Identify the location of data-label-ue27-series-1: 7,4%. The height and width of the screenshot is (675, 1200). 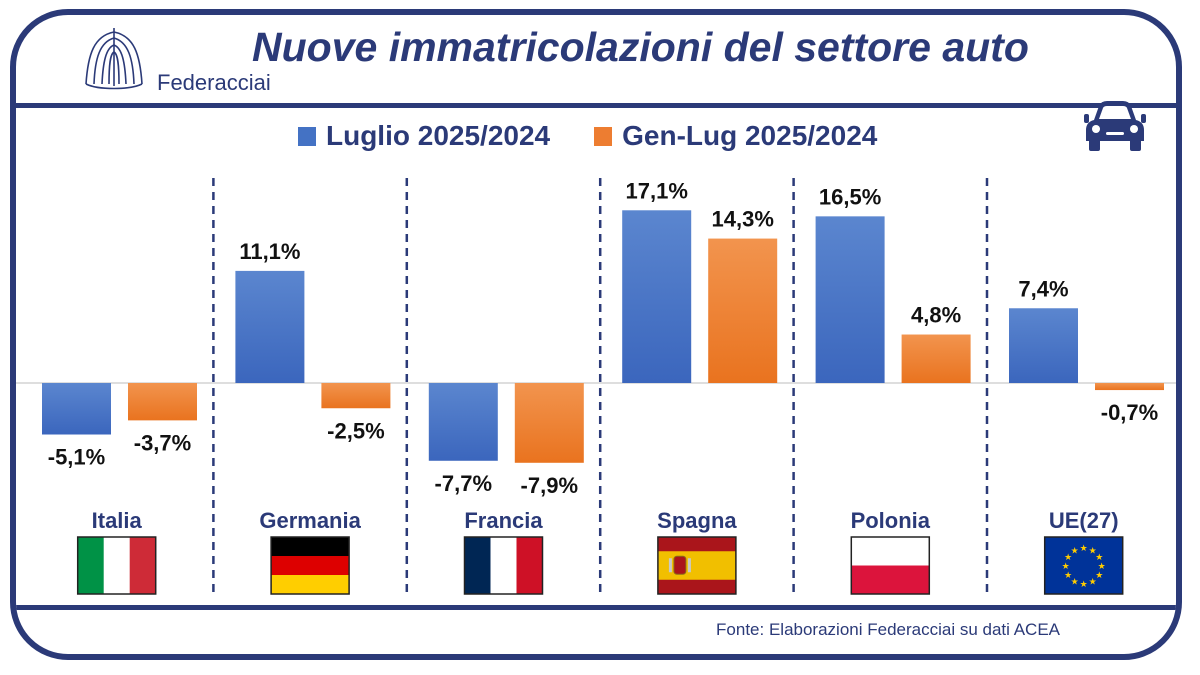
(1043, 288).